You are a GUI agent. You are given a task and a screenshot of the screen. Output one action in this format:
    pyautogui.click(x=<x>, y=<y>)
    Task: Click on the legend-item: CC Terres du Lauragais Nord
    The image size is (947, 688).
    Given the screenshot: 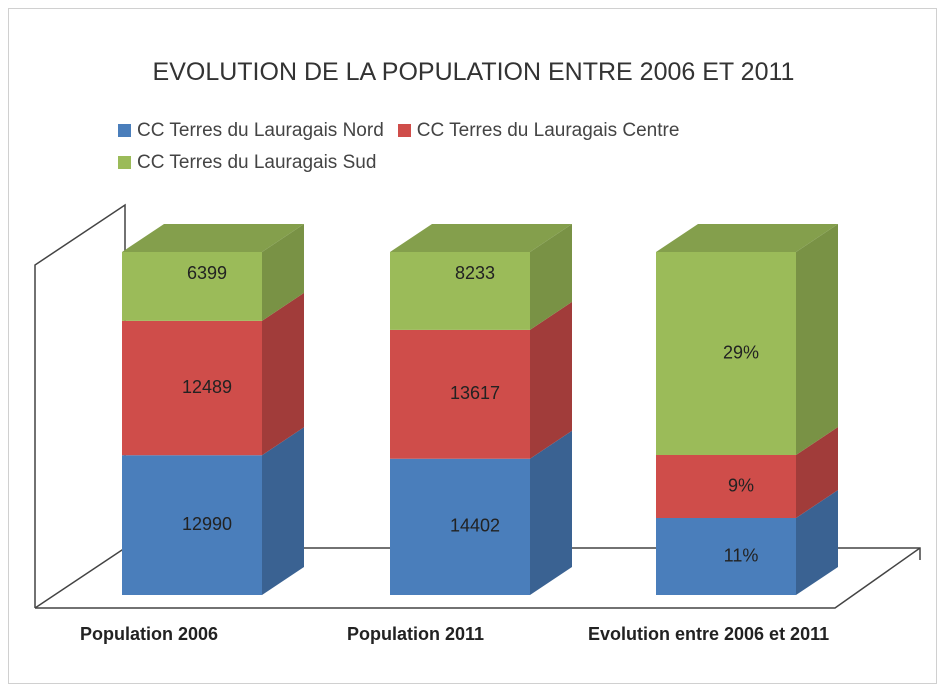 What is the action you would take?
    pyautogui.click(x=251, y=131)
    